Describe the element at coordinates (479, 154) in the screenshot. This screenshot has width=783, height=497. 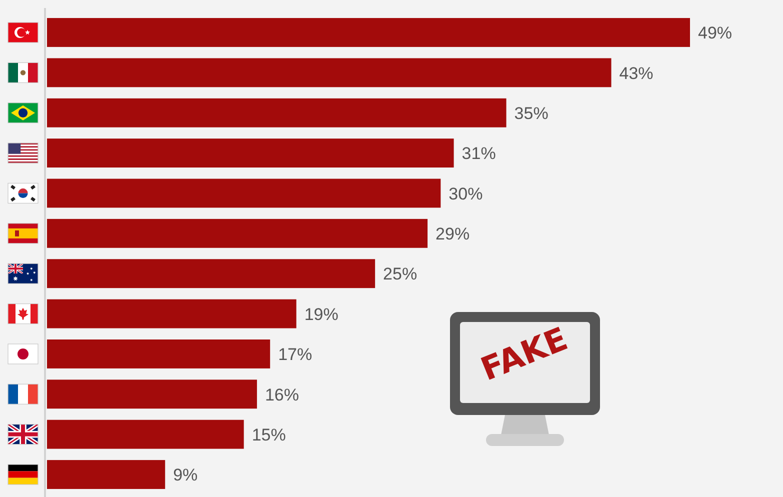
I see `data-label: 31%` at that location.